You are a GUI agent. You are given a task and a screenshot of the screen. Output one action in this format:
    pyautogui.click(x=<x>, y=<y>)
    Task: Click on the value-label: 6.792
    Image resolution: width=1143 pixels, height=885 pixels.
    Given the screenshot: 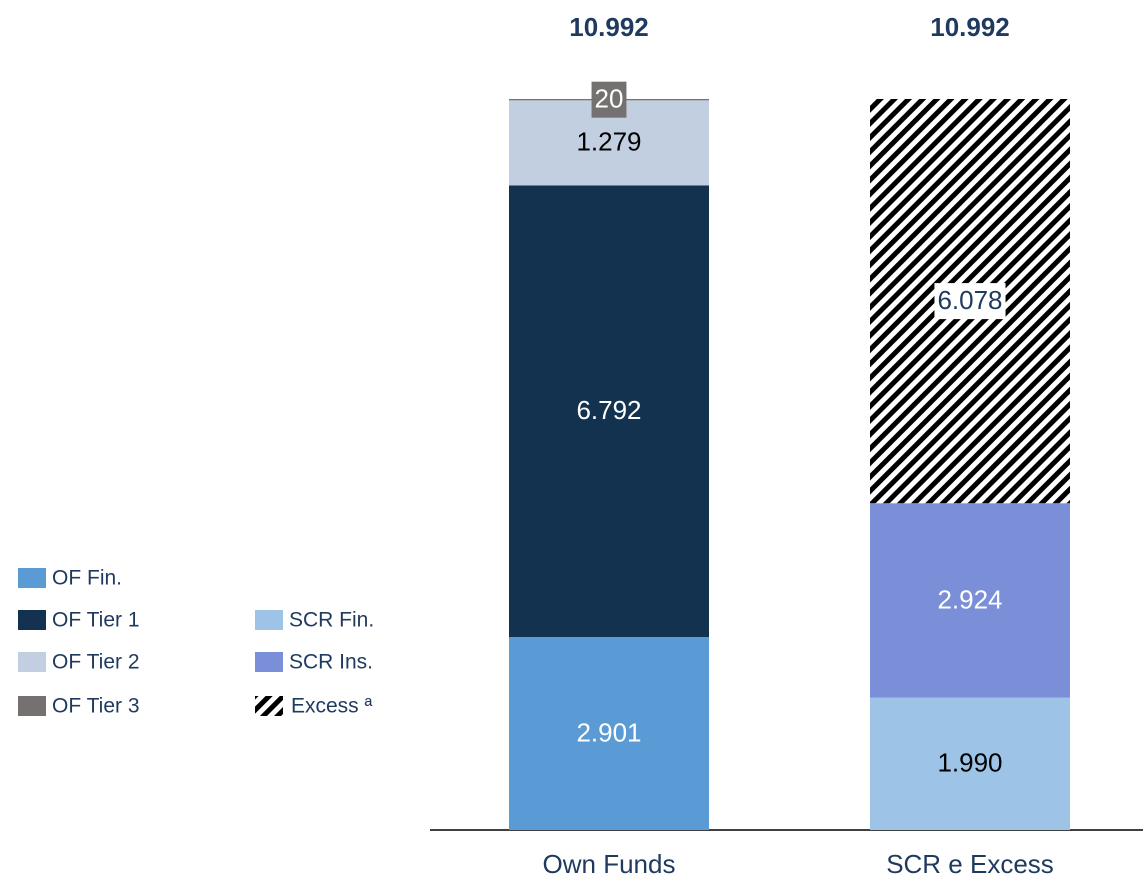 What is the action you would take?
    pyautogui.click(x=608, y=410)
    